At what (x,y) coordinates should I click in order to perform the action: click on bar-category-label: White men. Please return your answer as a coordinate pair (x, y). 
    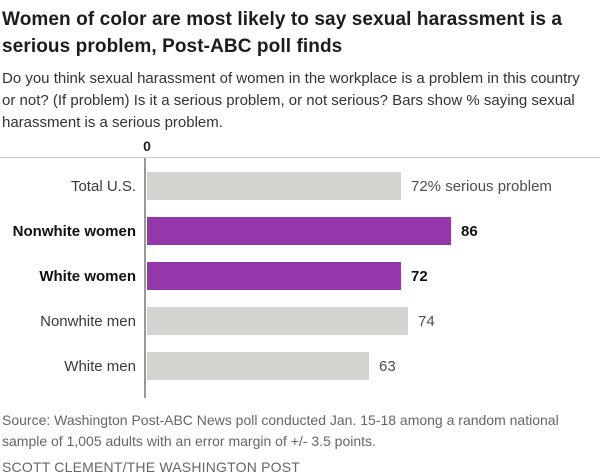
    Looking at the image, I should click on (100, 366).